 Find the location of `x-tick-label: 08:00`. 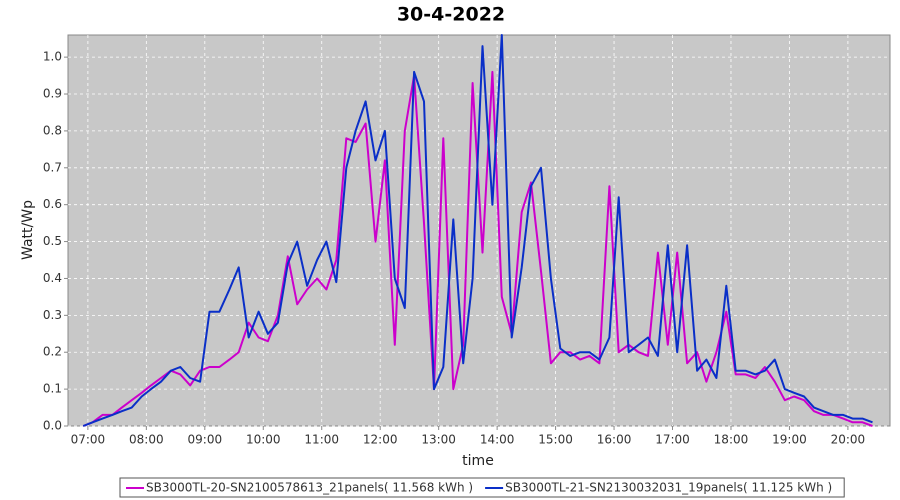

x-tick-label: 08:00 is located at coordinates (146, 440).